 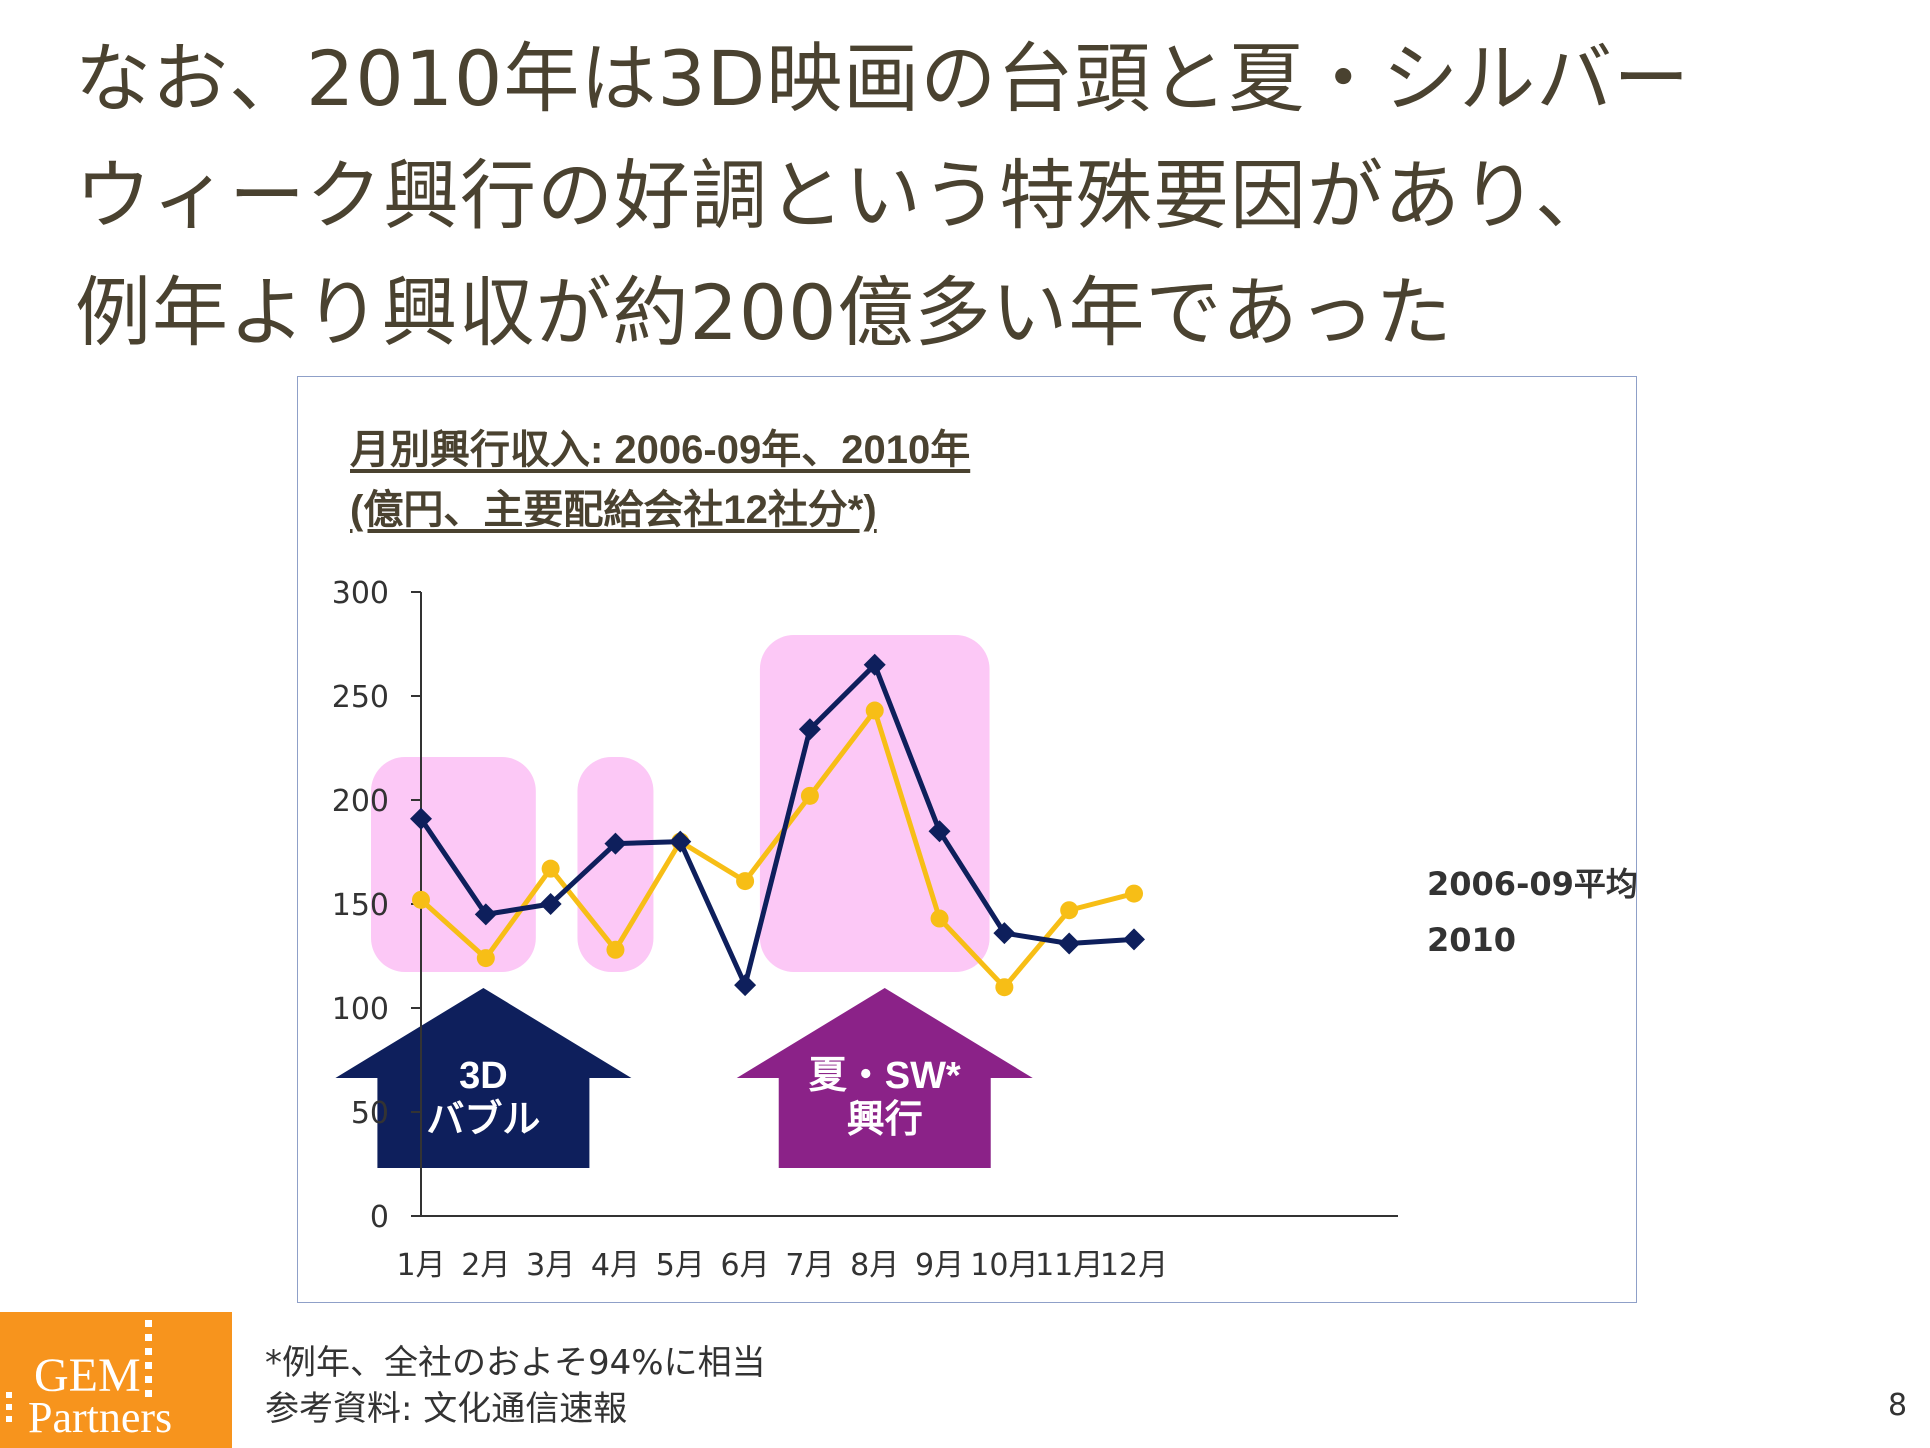 I want to click on y-tick-label: 300, so click(x=360, y=593).